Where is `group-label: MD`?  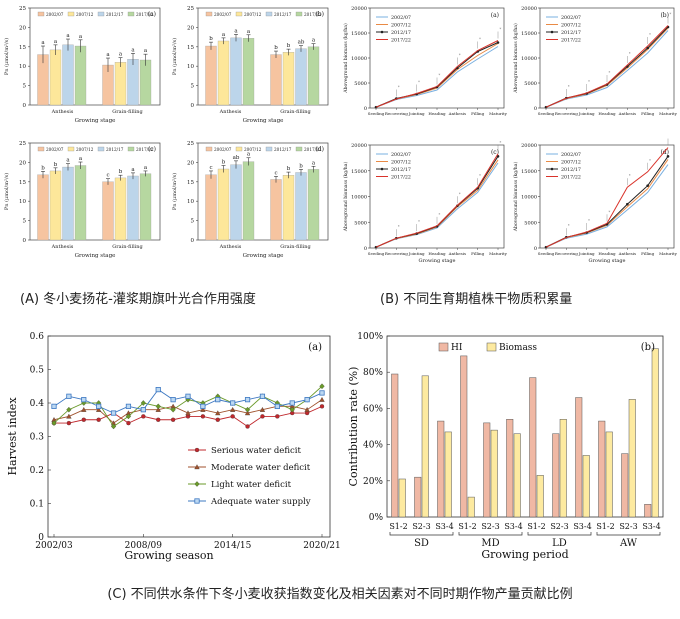 group-label: MD is located at coordinates (490, 543).